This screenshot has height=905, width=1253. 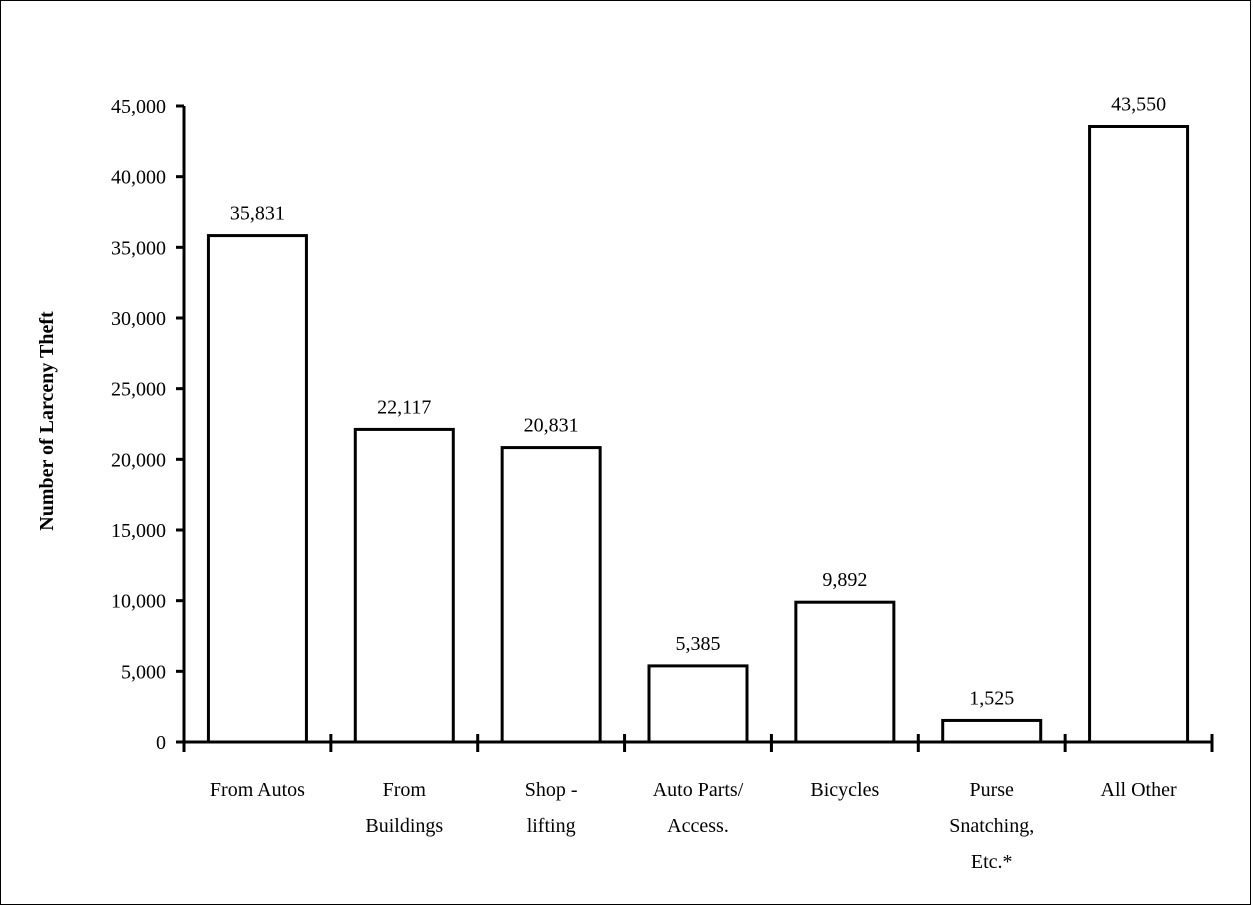 I want to click on x-category-label: Bicycles, so click(x=844, y=790).